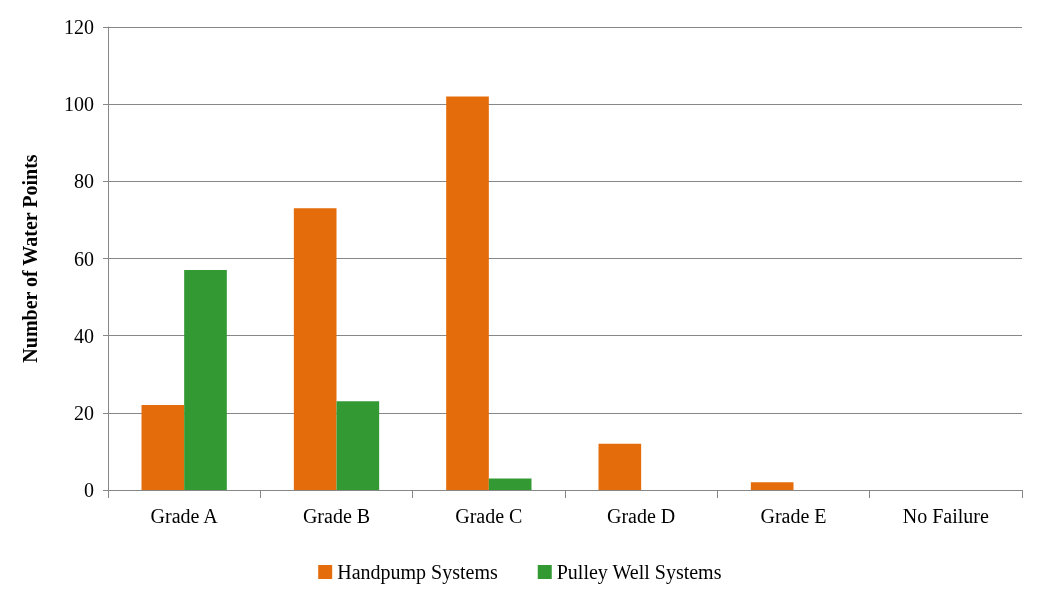 The height and width of the screenshot is (599, 1040). What do you see at coordinates (489, 516) in the screenshot?
I see `x-tick-label: Grade C` at bounding box center [489, 516].